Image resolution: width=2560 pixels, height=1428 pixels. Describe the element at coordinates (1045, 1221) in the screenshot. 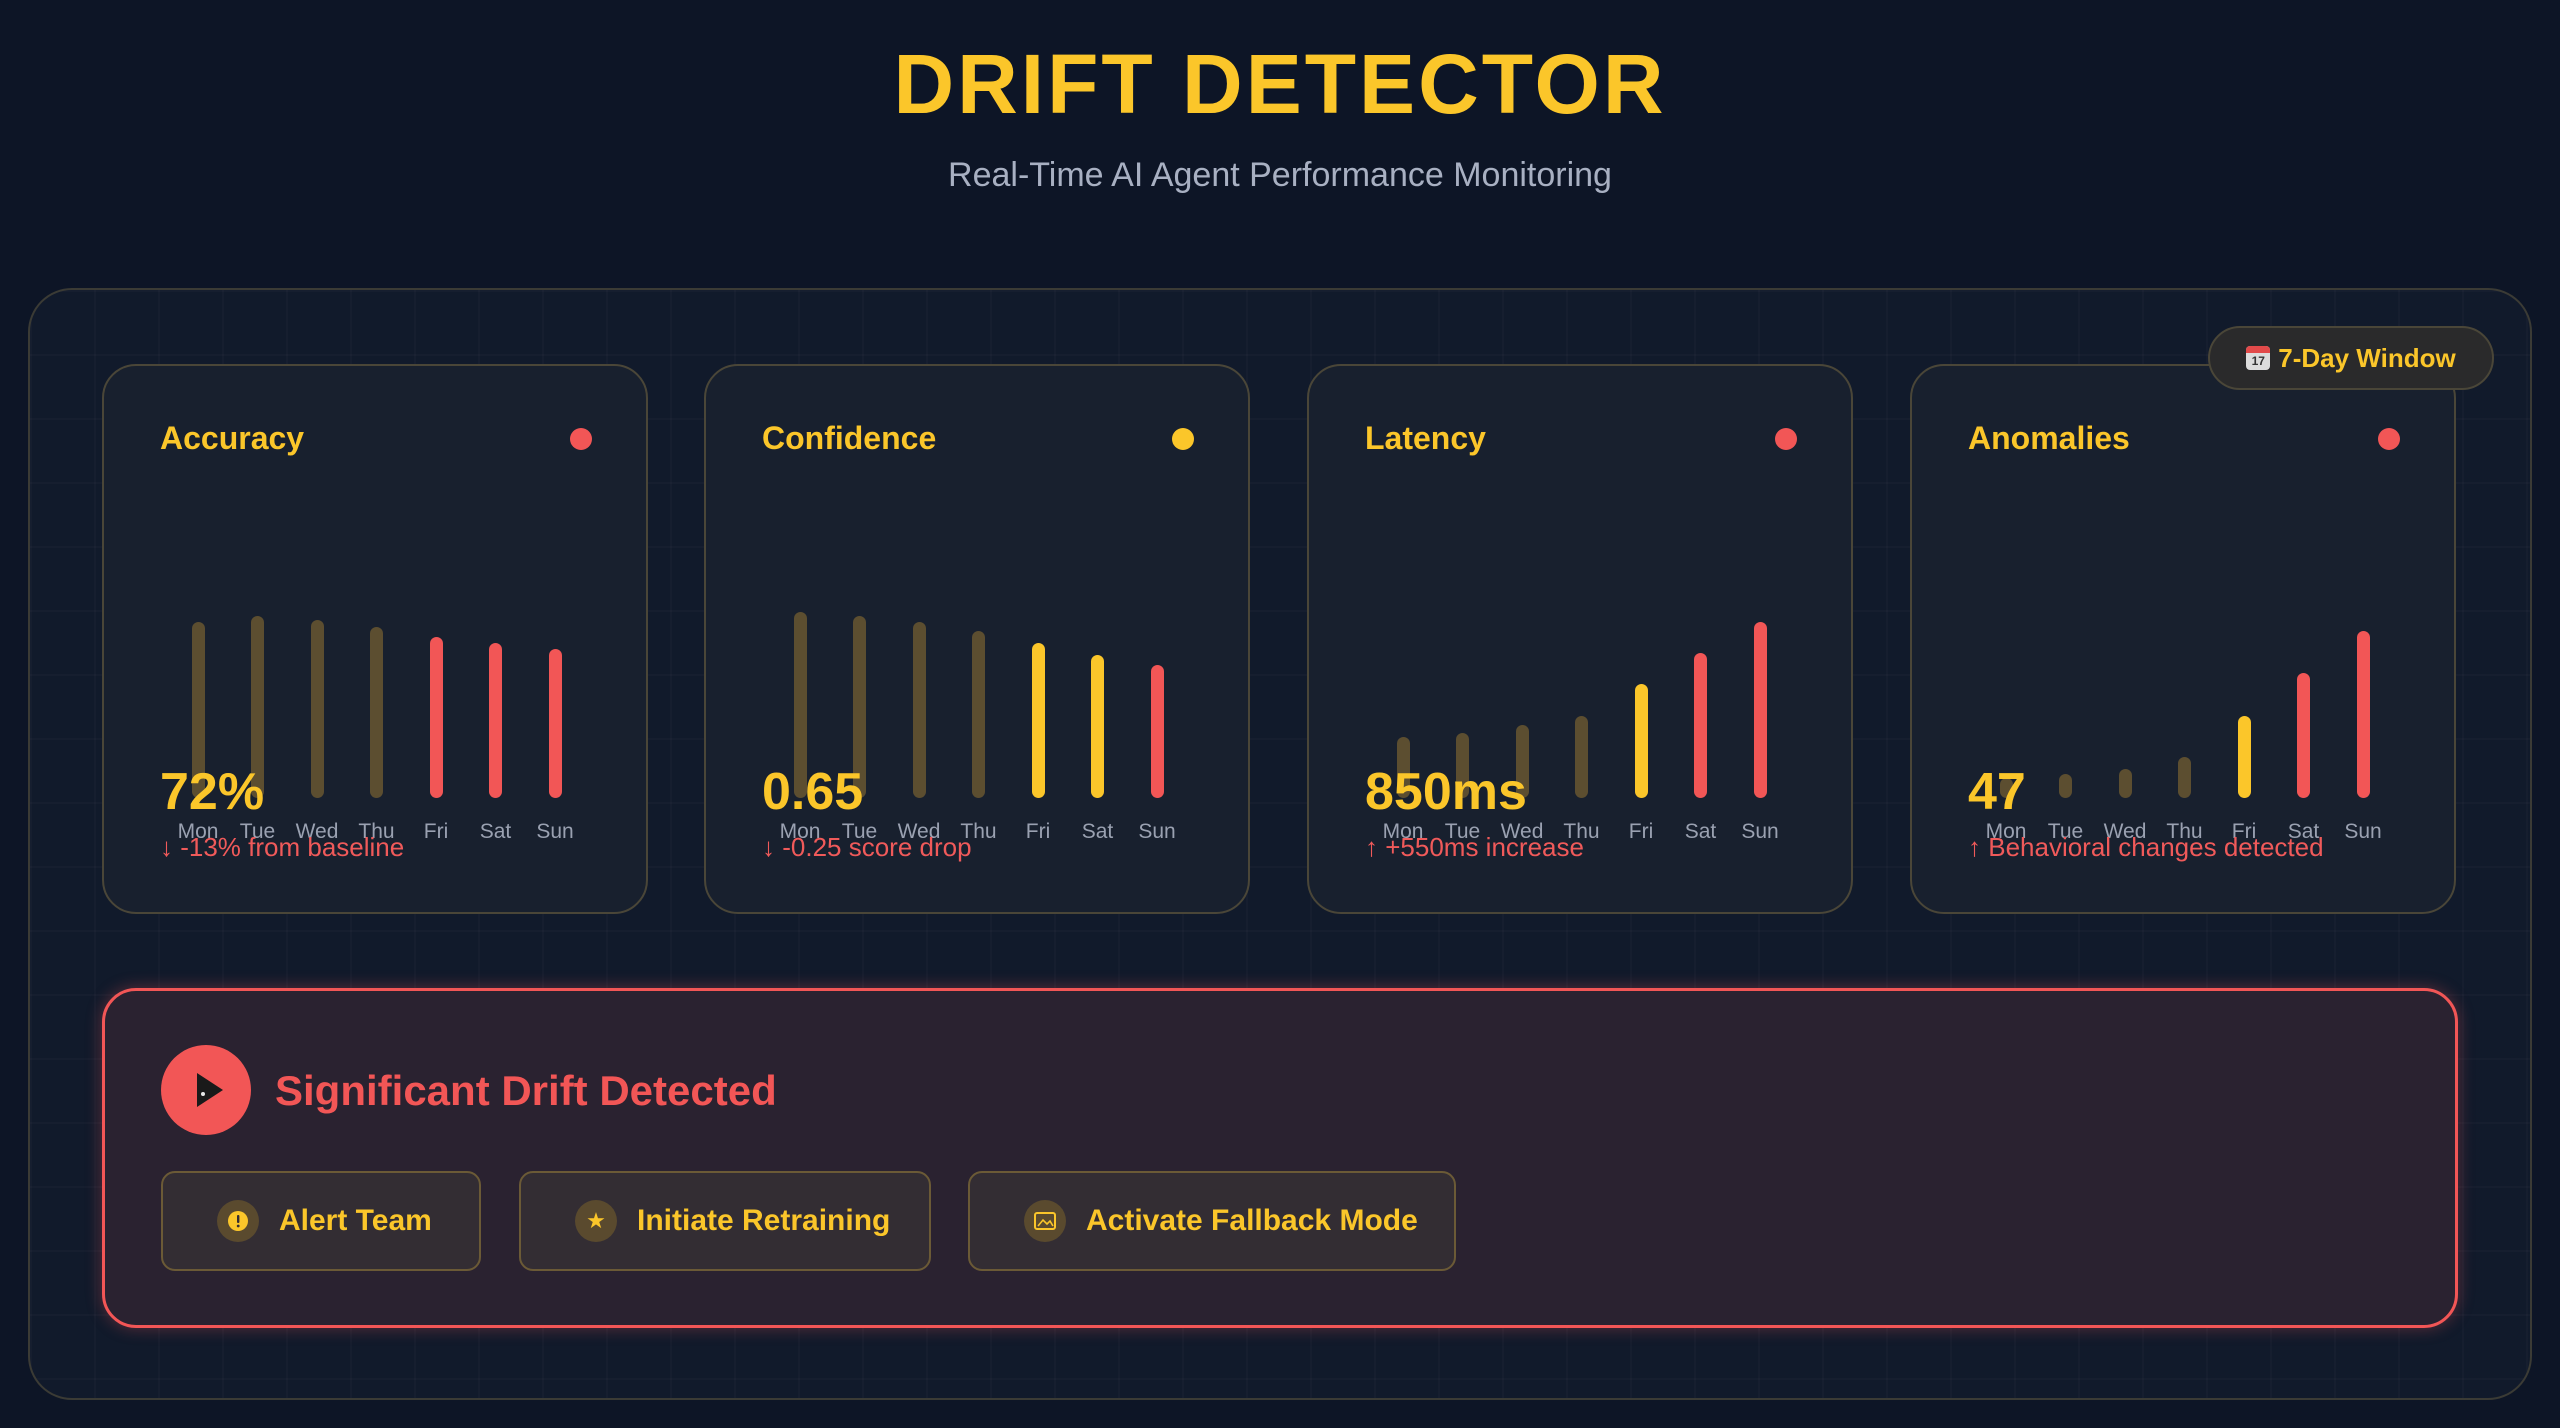

I see `image-icon` at that location.